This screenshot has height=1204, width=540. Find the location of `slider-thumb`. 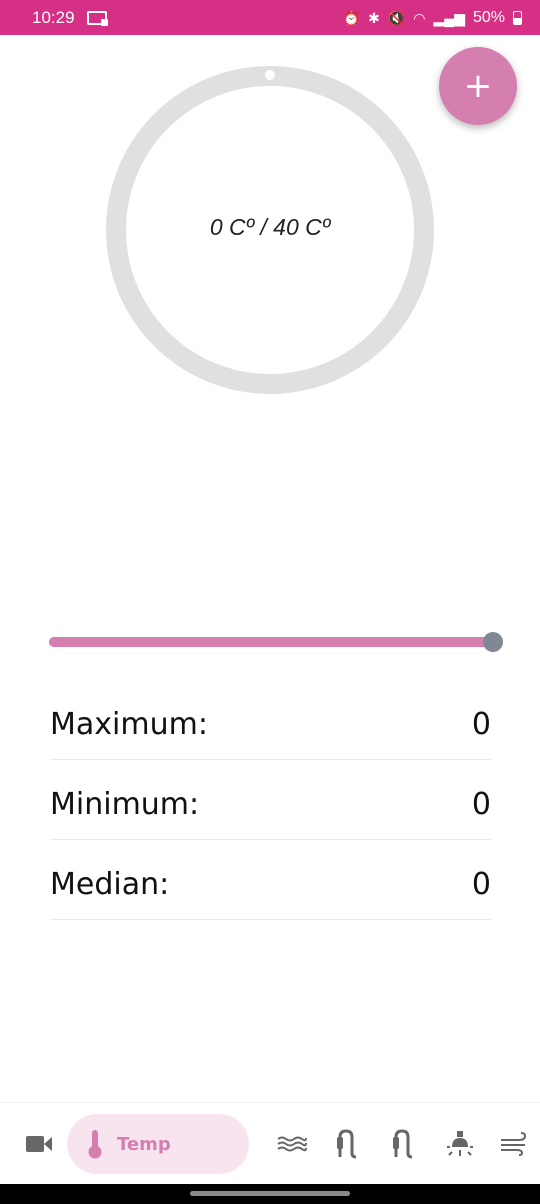

slider-thumb is located at coordinates (493, 642).